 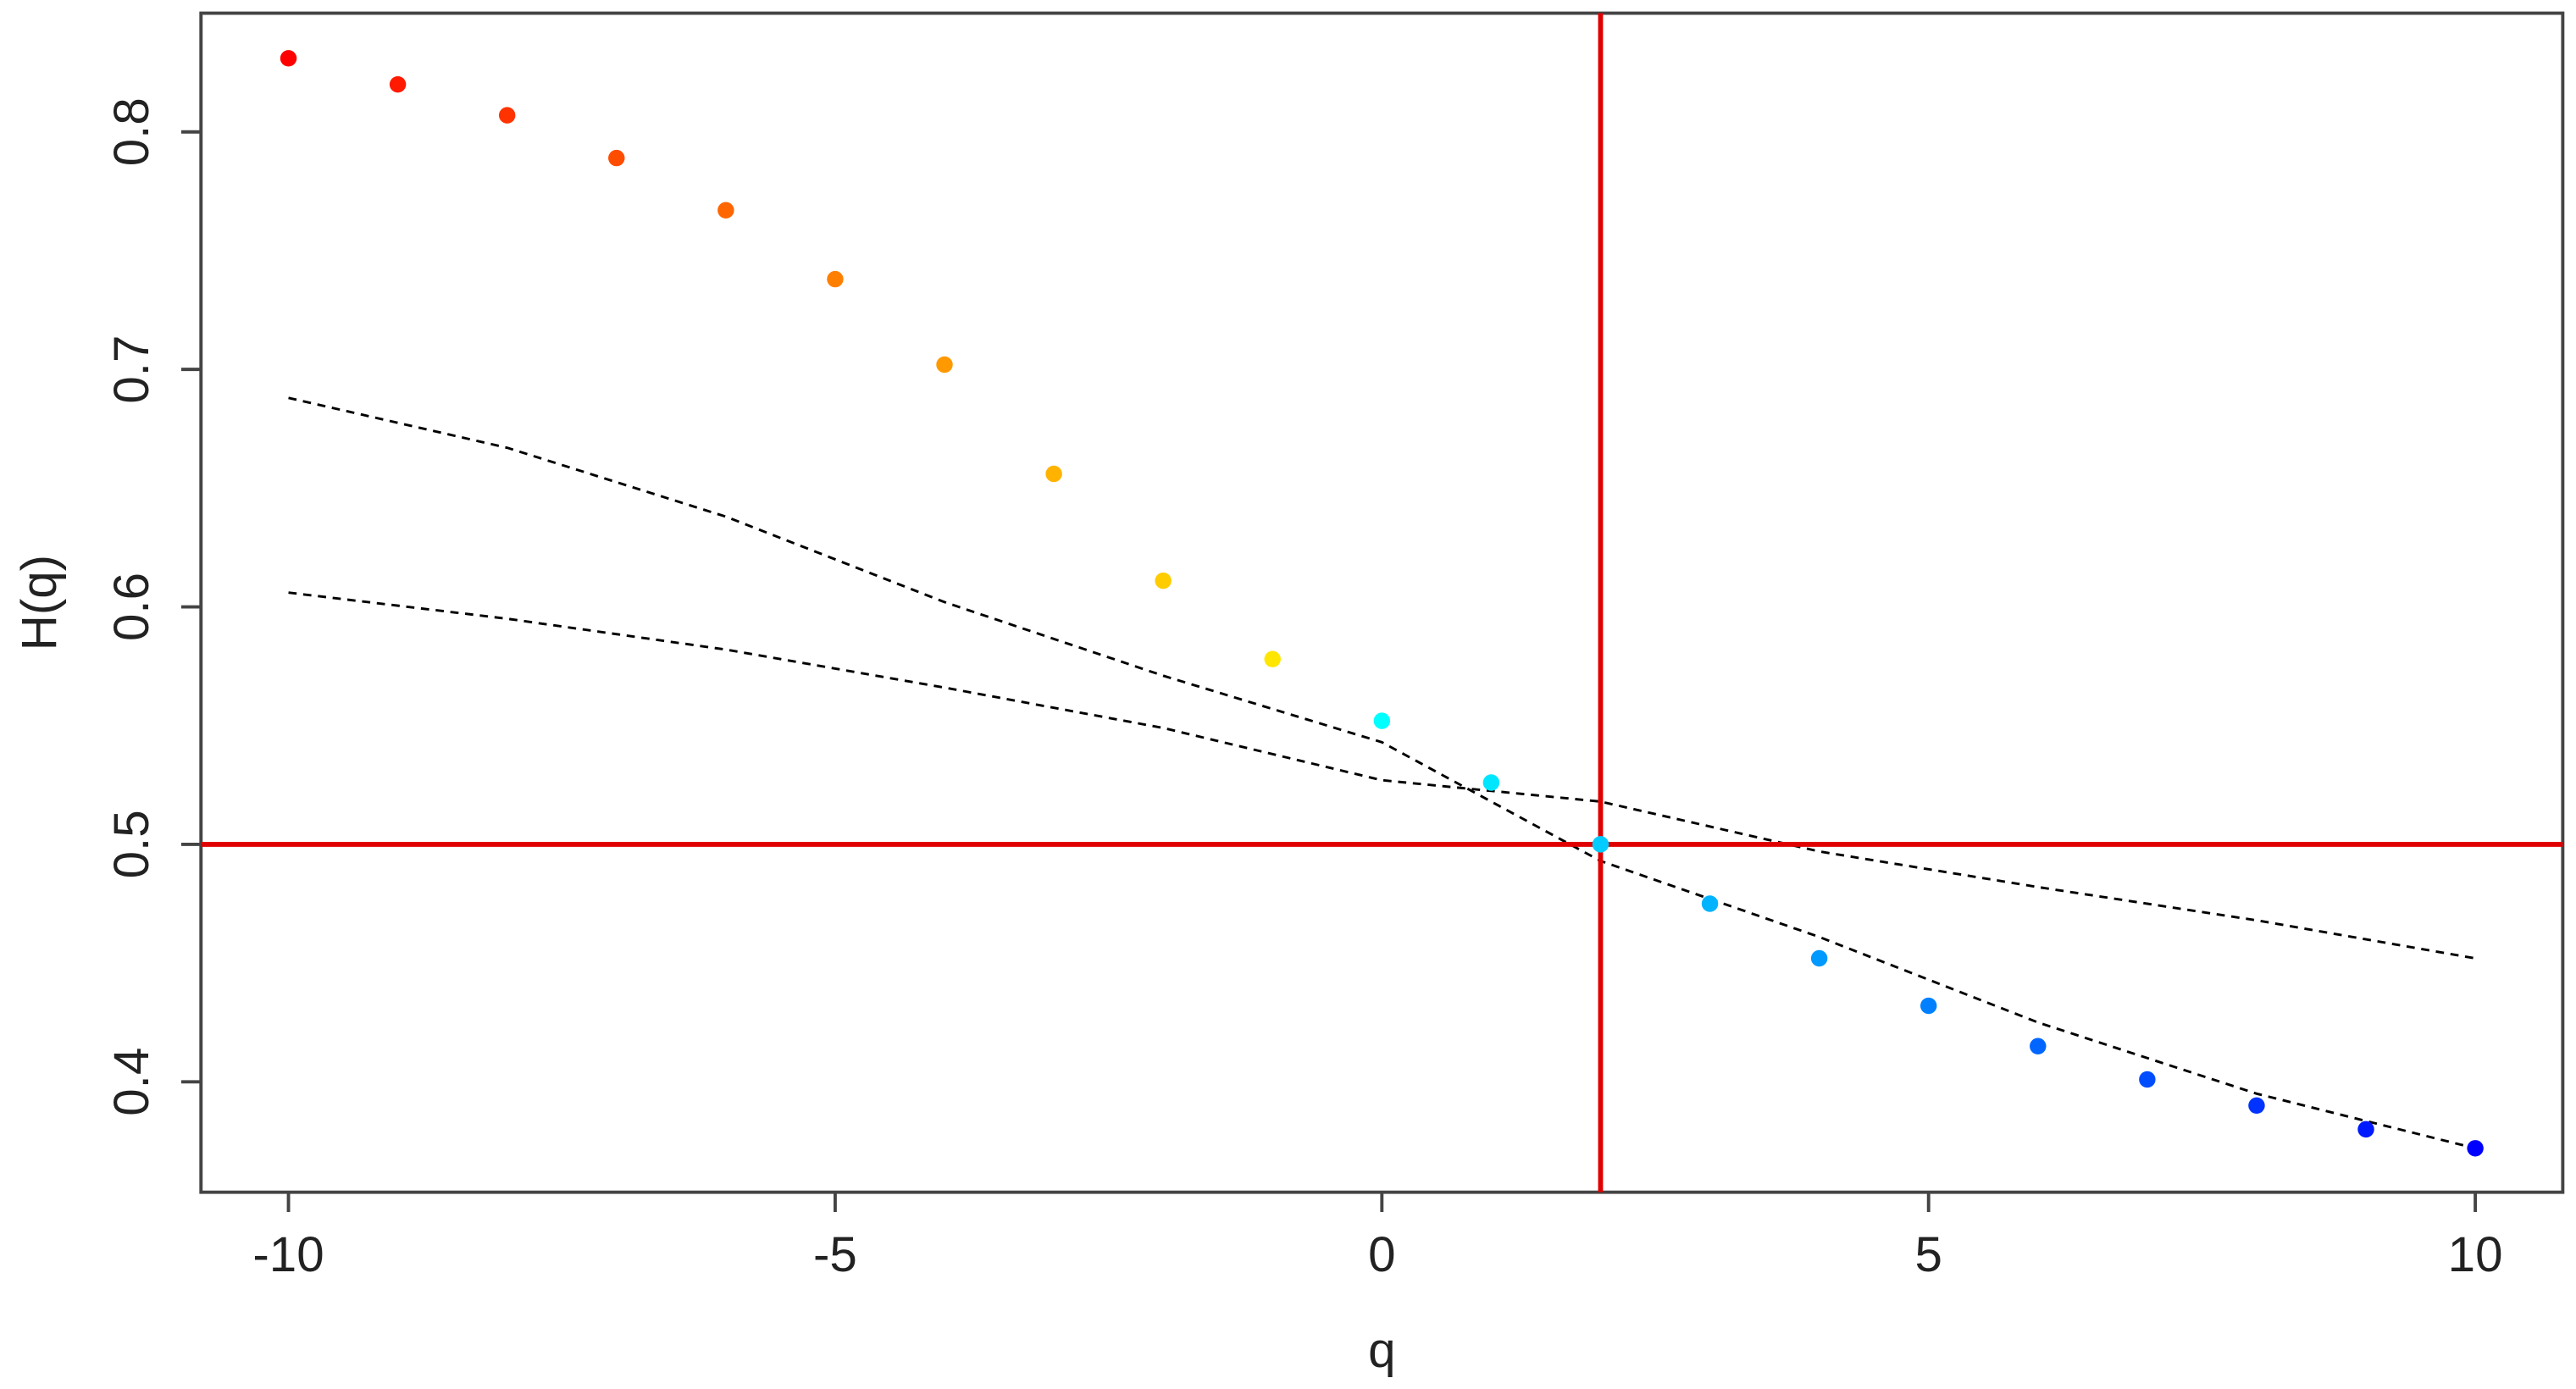 What do you see at coordinates (1928, 1254) in the screenshot?
I see `x-tick-label: 5` at bounding box center [1928, 1254].